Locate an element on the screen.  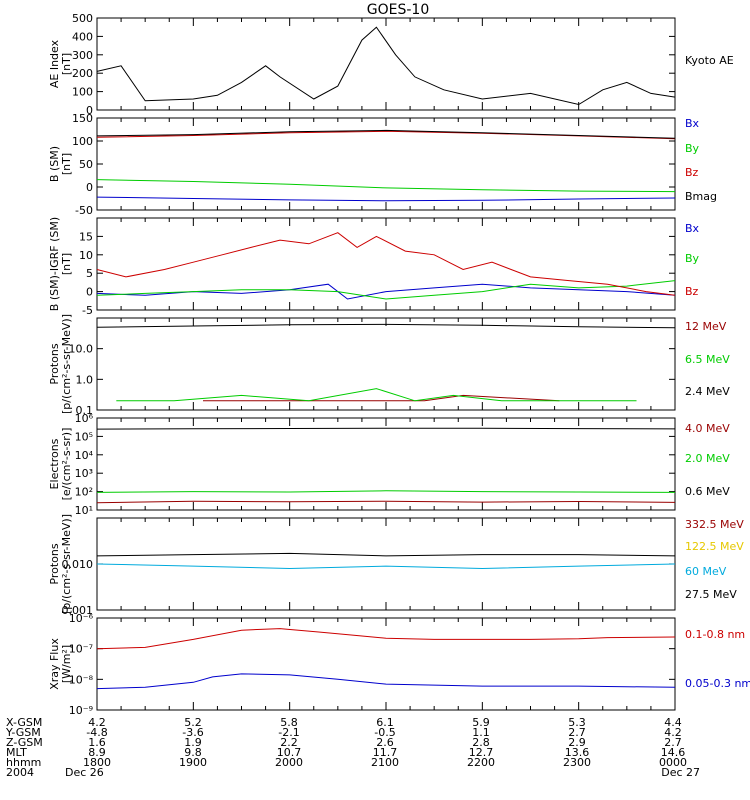
y-tick-label: 0.010 is located at coordinates (78, 564).